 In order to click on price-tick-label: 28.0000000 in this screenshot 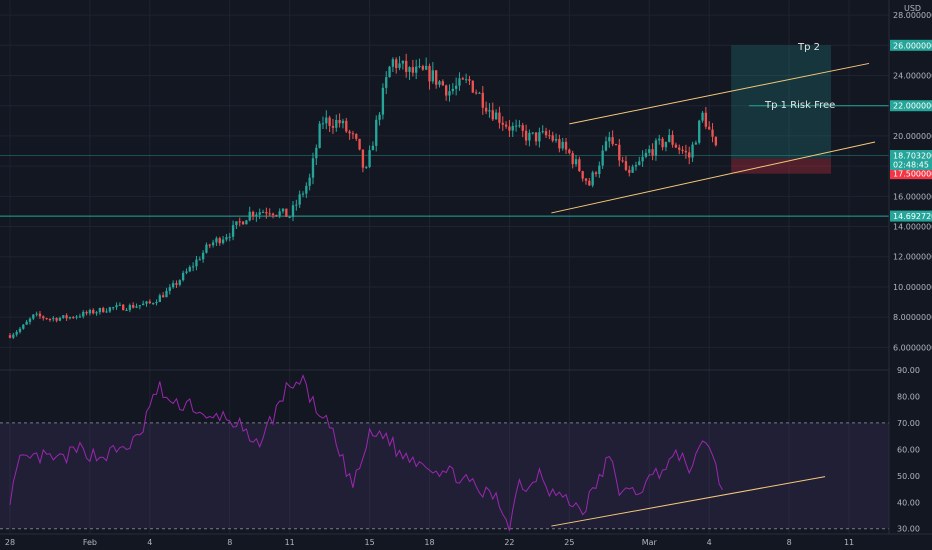, I will do `click(912, 15)`.